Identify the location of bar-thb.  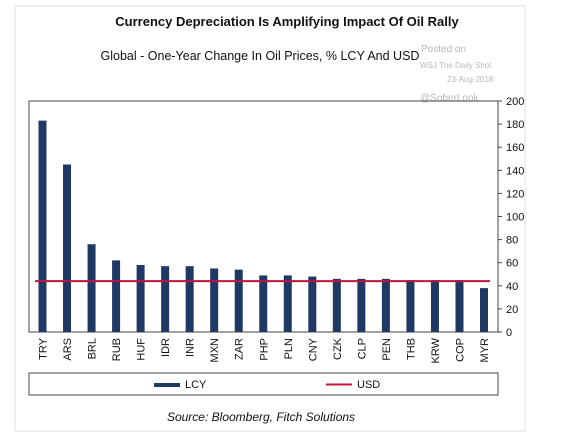
(410, 306).